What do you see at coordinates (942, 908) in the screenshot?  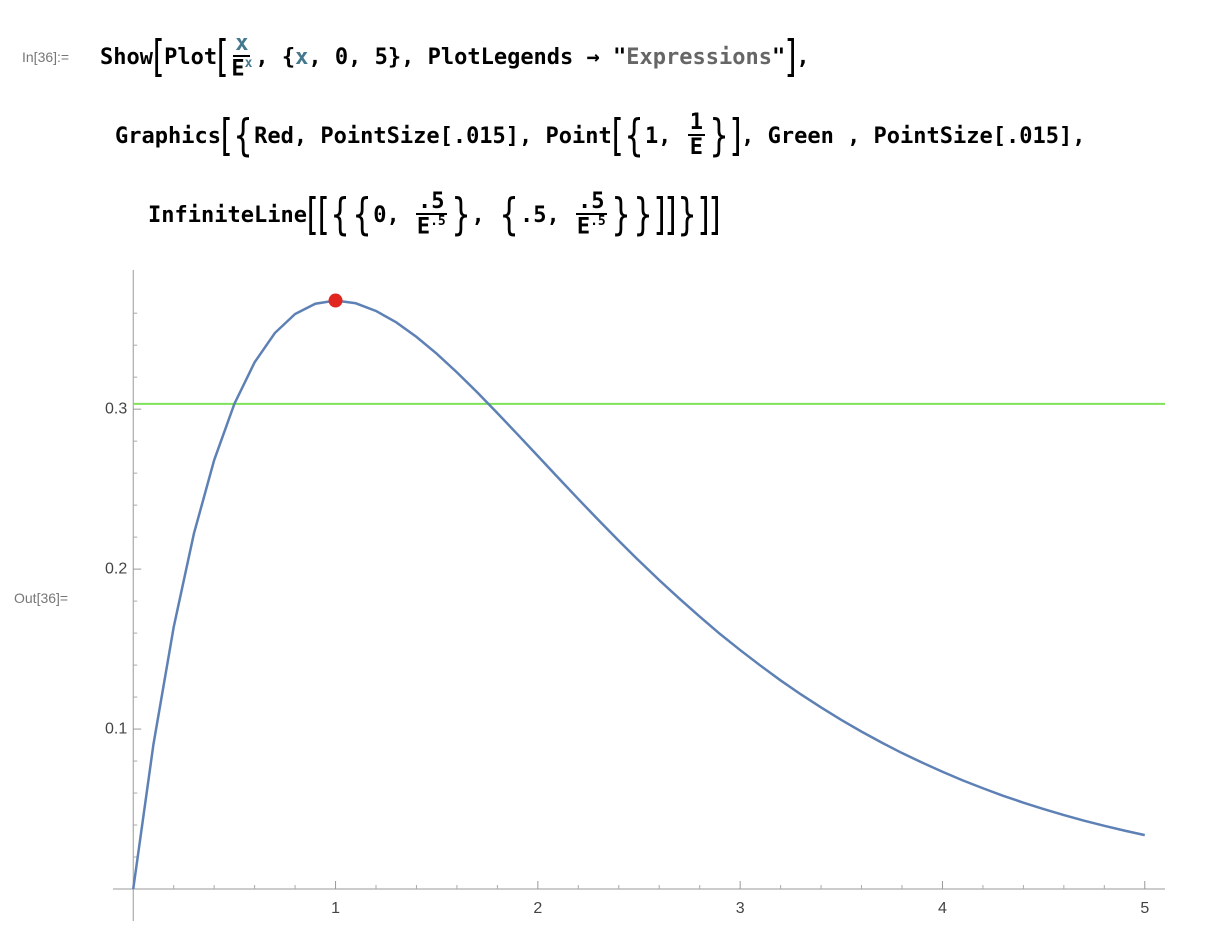 I see `x-tick-label: 4` at bounding box center [942, 908].